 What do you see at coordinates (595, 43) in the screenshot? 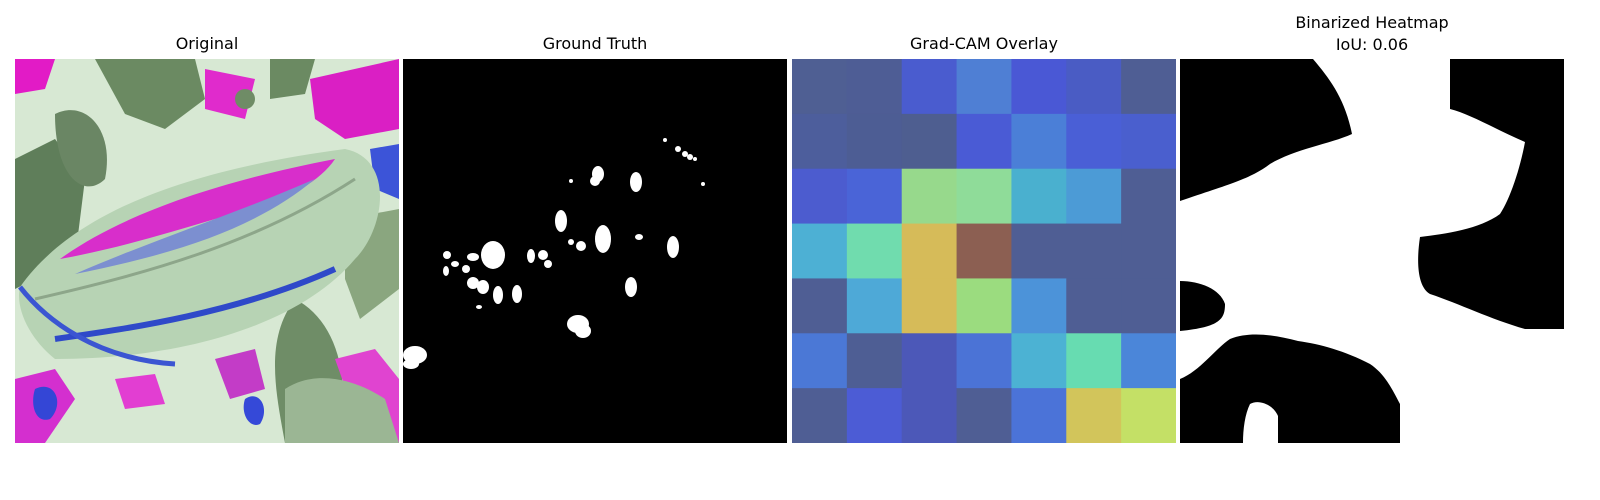
I see `panel-title-ground-truth: Ground Truth` at bounding box center [595, 43].